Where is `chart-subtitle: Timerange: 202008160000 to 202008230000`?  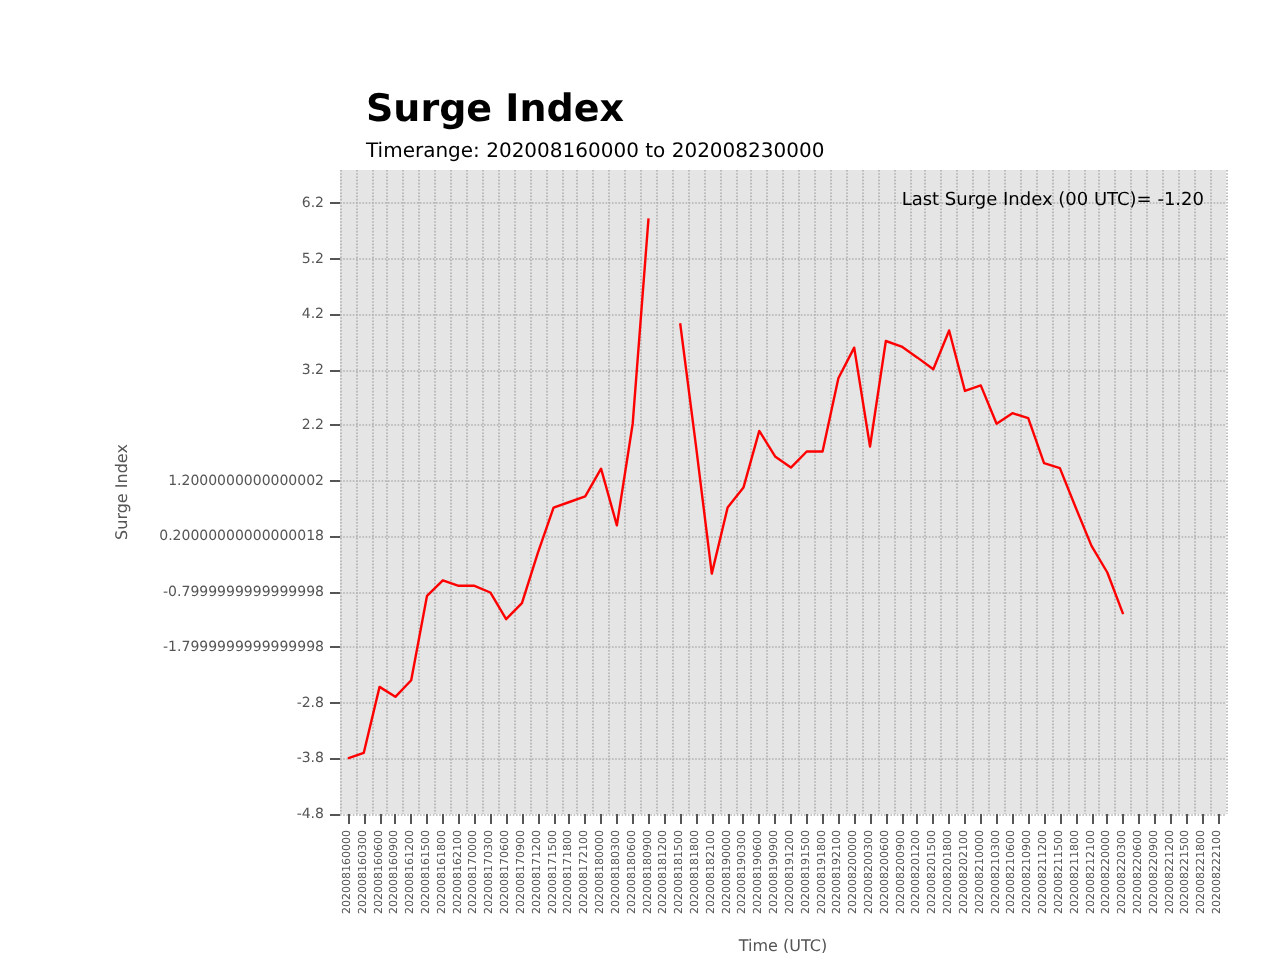
chart-subtitle: Timerange: 202008160000 to 202008230000 is located at coordinates (594, 152).